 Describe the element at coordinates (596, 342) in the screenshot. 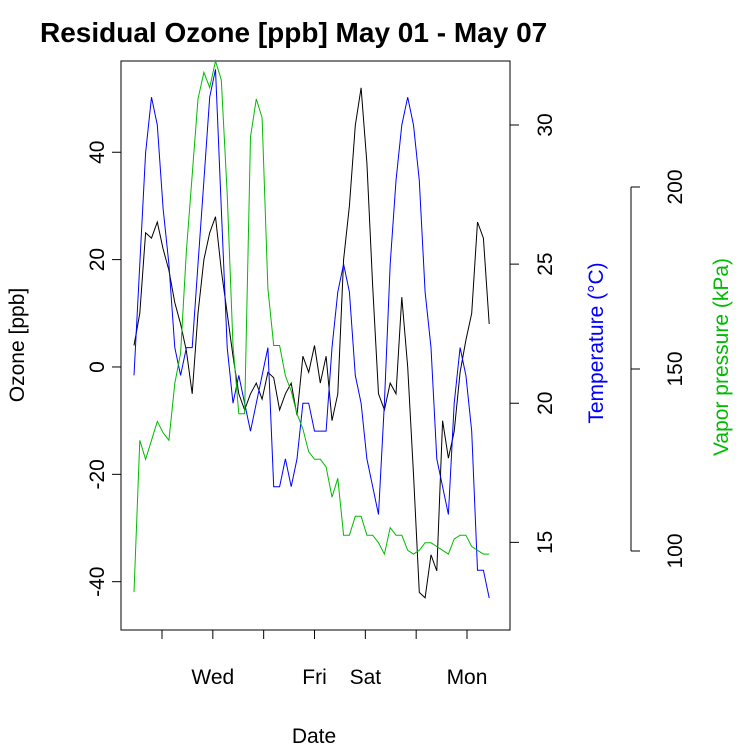

I see `y-axis-label-temperature: Temperature (°C)` at that location.